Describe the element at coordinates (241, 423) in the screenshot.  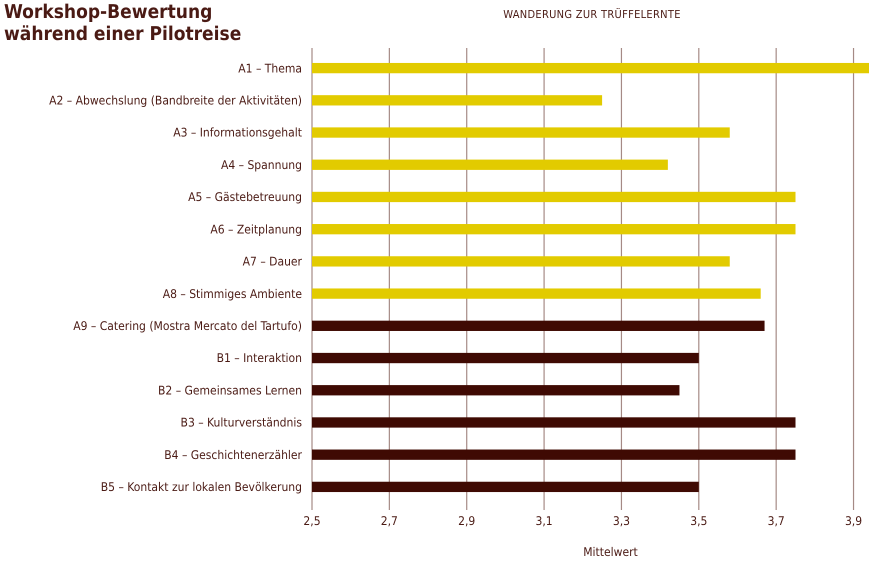
I see `y-tick-label: B3 – Kulturverständnis` at that location.